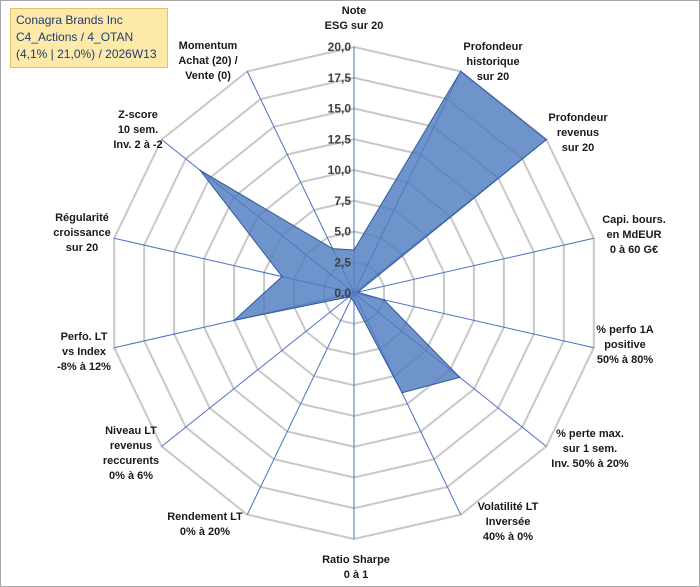 The height and width of the screenshot is (587, 700). I want to click on axis-label-8: Rendement LT 0% à 20%, so click(205, 524).